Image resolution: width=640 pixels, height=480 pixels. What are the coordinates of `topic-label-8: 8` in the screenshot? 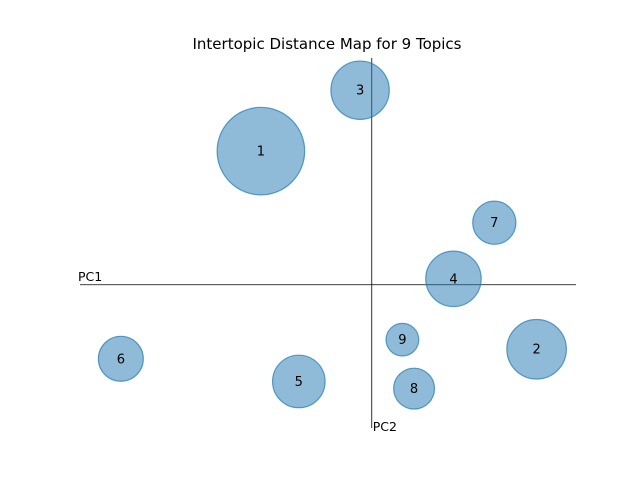 It's located at (414, 389).